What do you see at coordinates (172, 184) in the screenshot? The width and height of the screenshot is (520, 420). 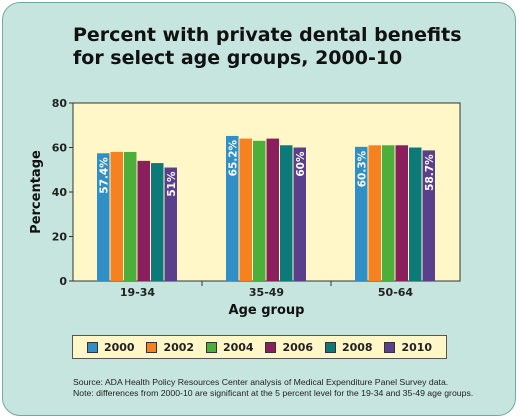 I see `data-label: 51%` at bounding box center [172, 184].